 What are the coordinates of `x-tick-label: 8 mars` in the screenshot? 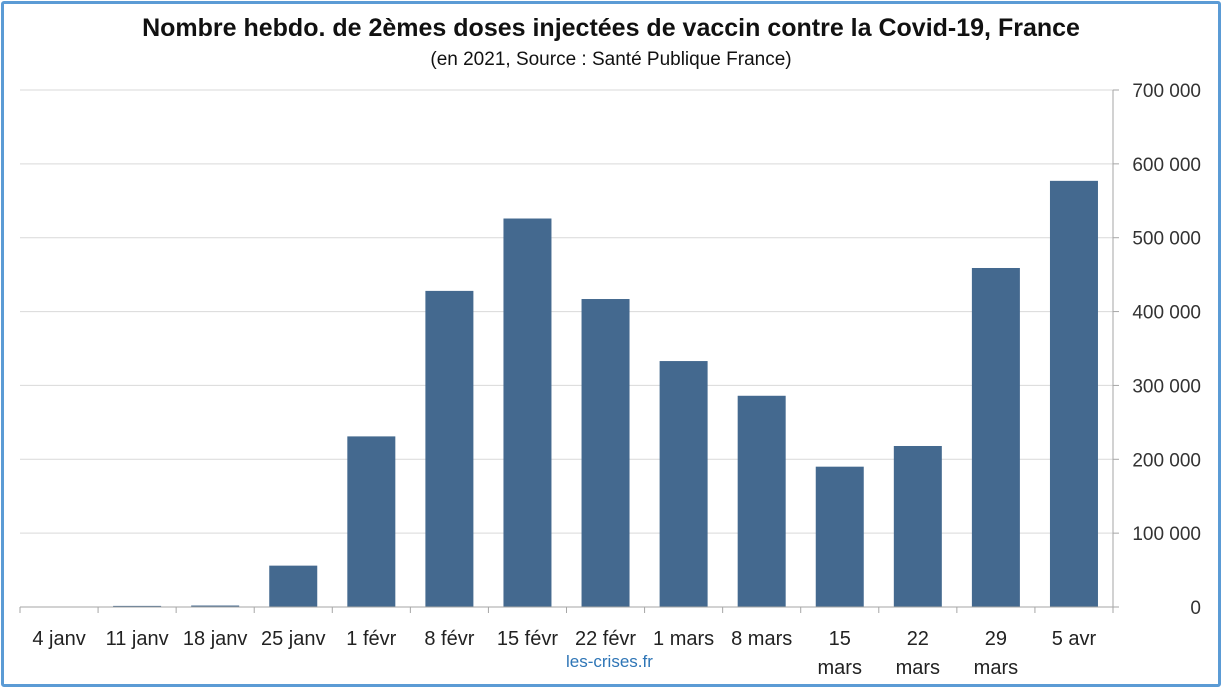 It's located at (761, 639).